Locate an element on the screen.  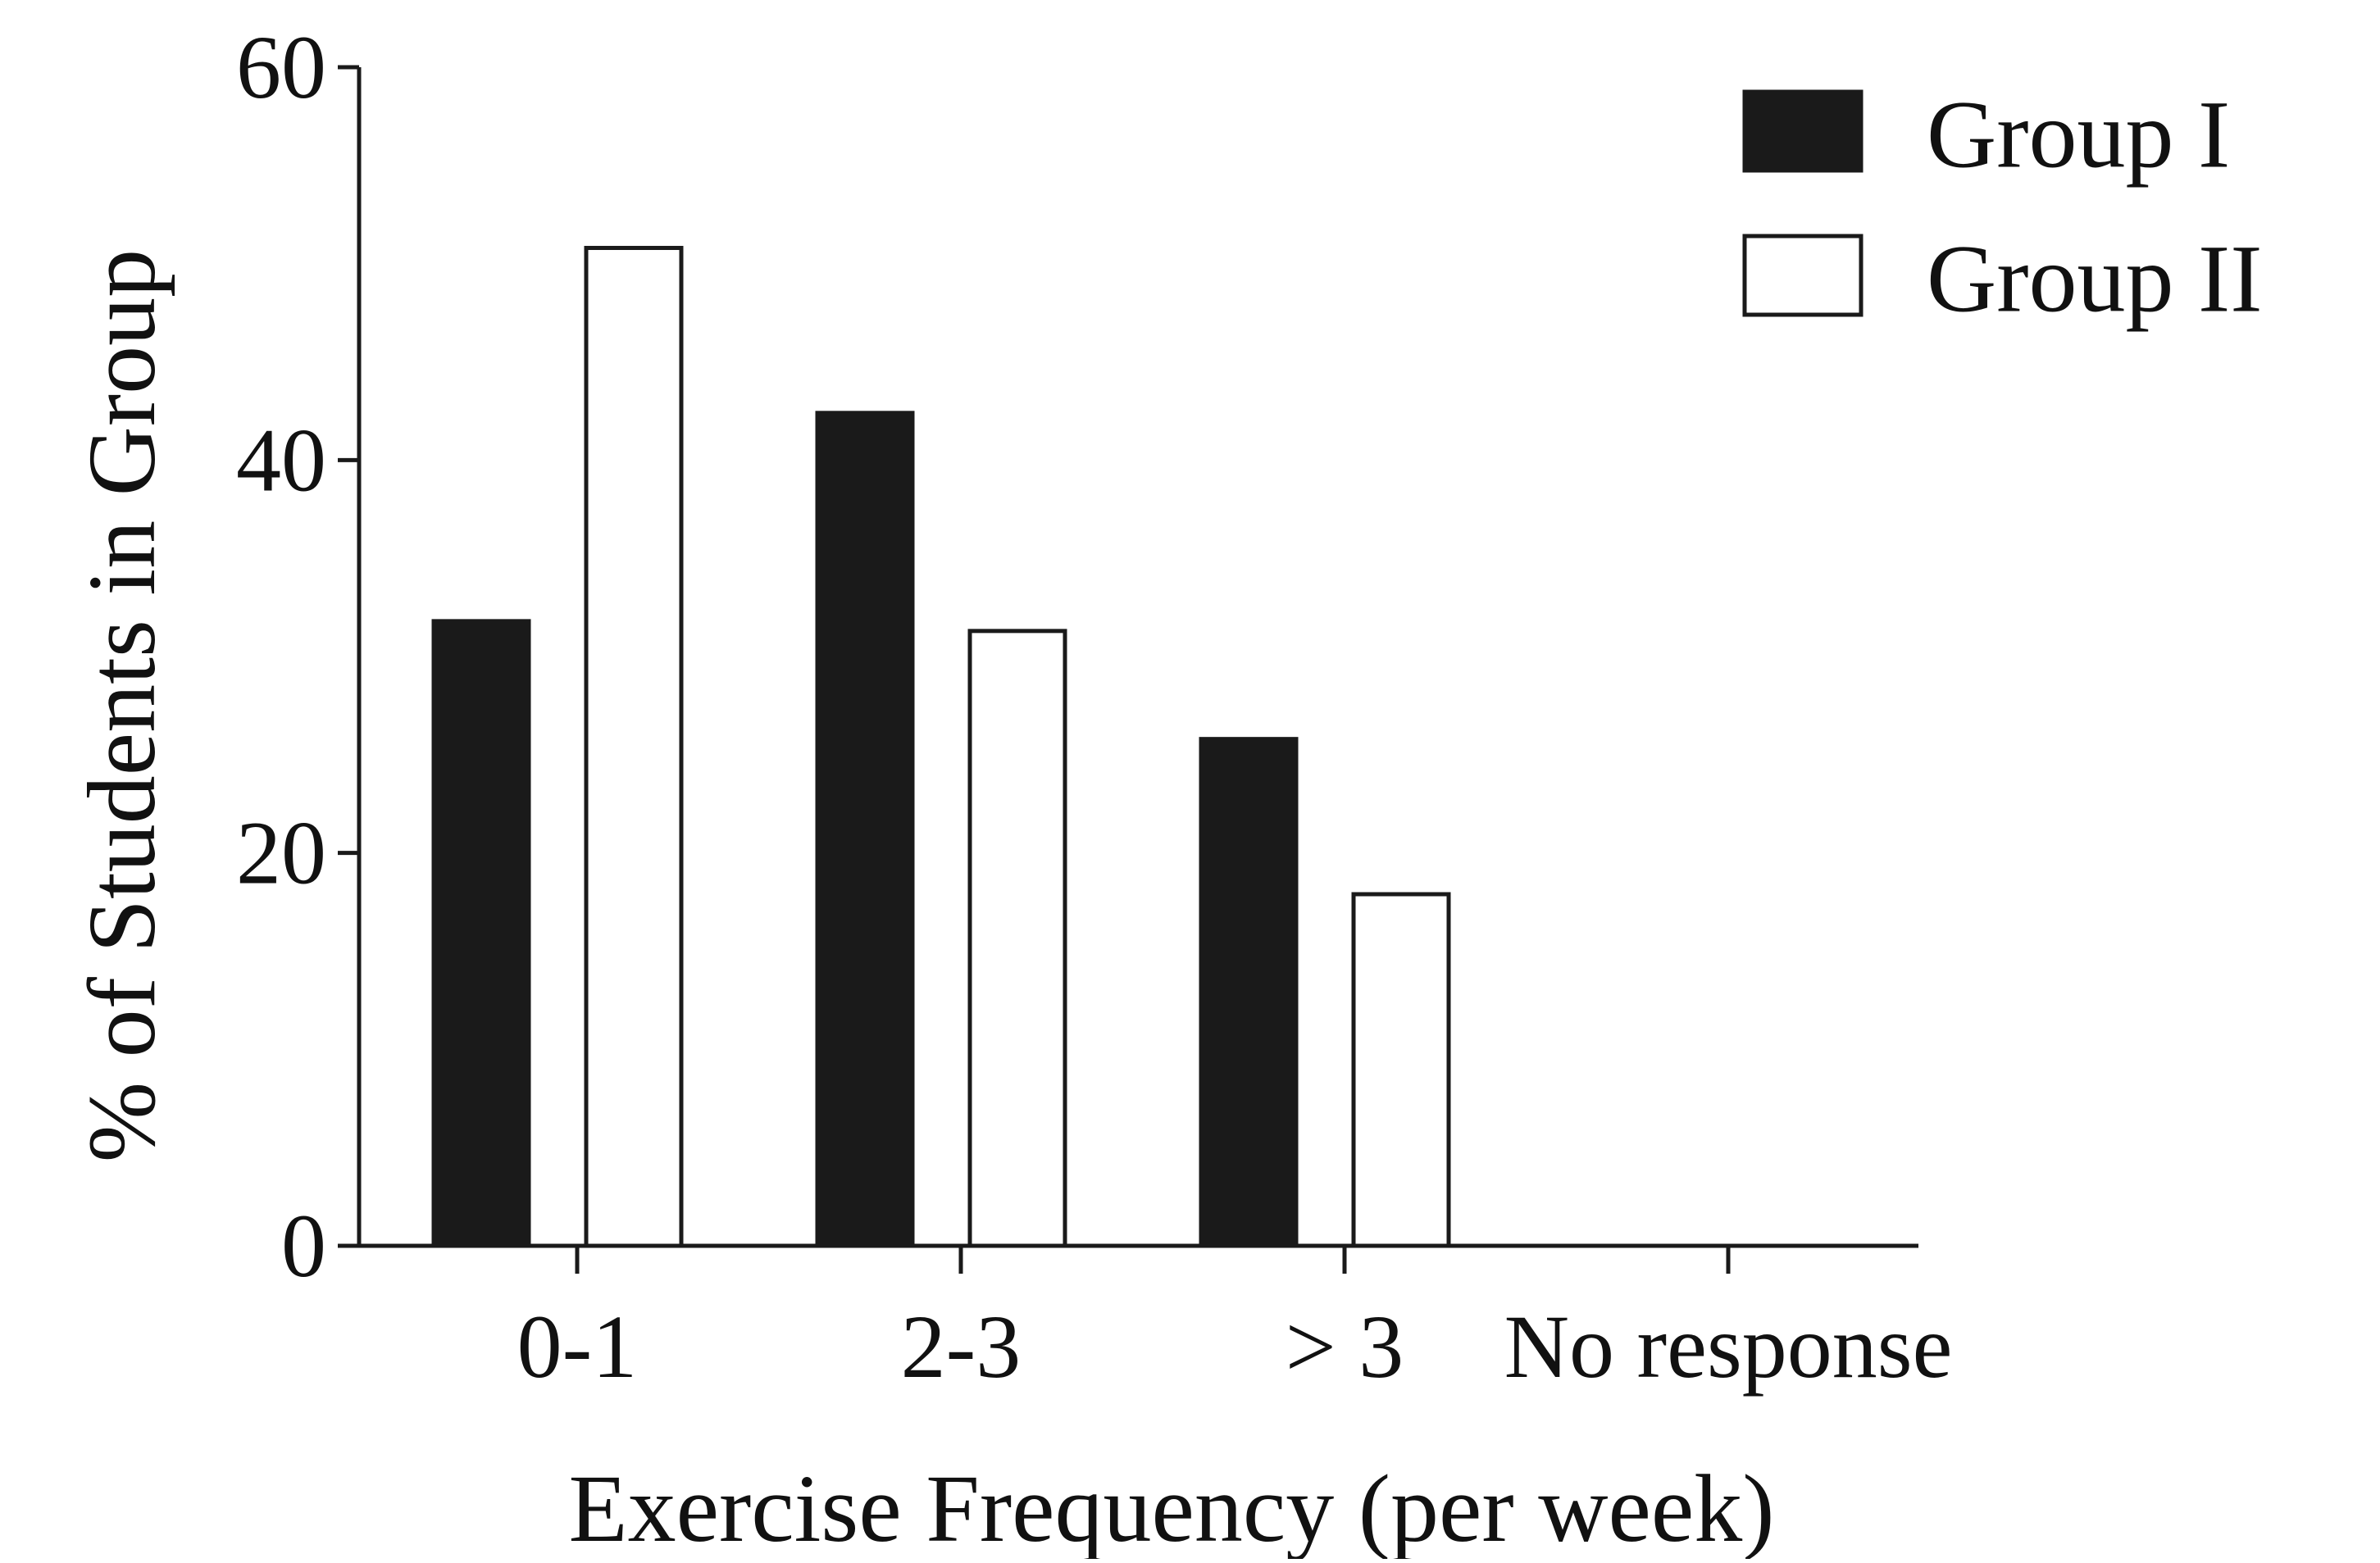
y-tick-label: 60 is located at coordinates (281, 67).